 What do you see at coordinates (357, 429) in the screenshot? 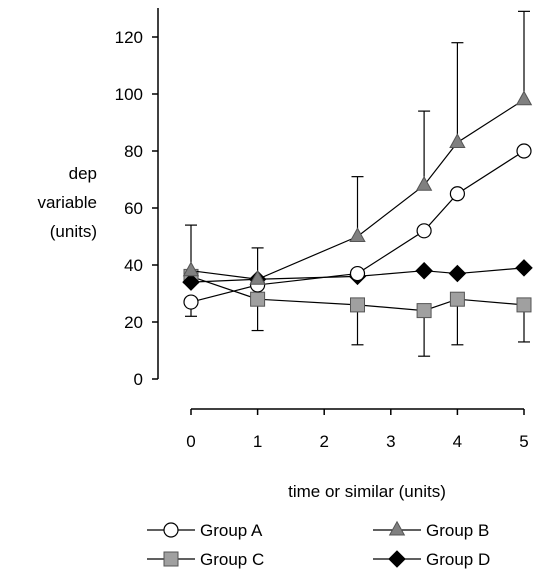
I see `x-axis: 0 1 2 3 4 5` at bounding box center [357, 429].